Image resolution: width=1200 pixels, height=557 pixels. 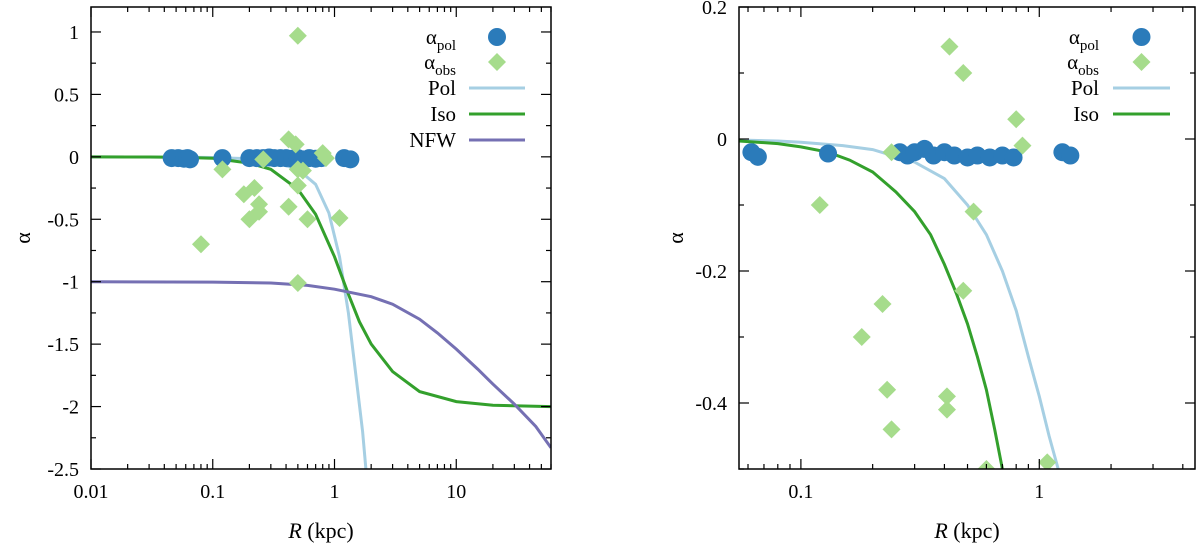 What do you see at coordinates (74, 33) in the screenshot?
I see `y-tick-label: 1` at bounding box center [74, 33].